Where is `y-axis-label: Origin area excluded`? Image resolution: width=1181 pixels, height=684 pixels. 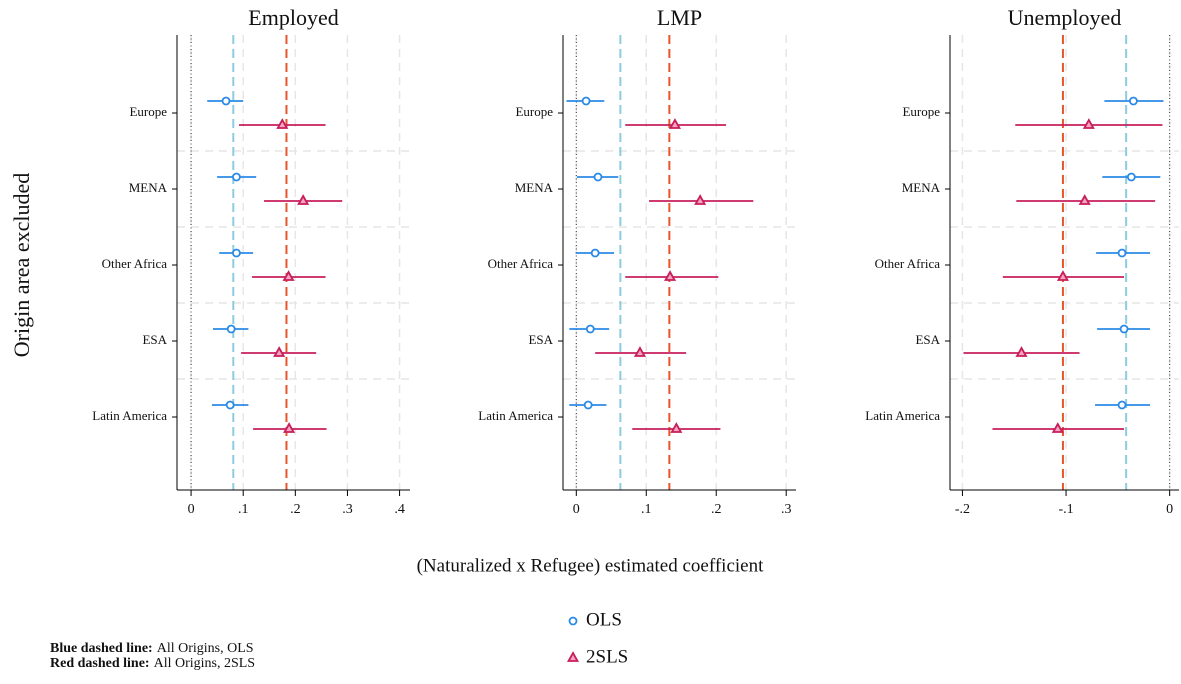
y-axis-label: Origin area excluded is located at coordinates (21, 265).